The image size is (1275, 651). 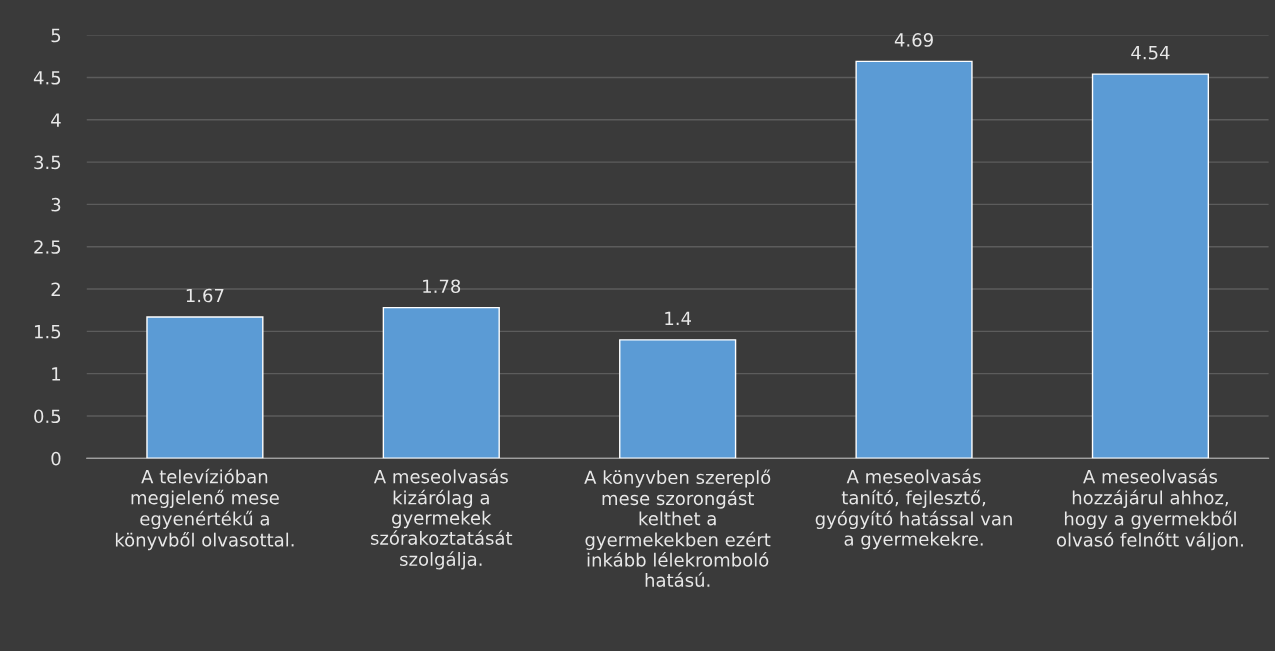 I want to click on x-tick-label: A meseolvasás tanító, fejlesztő, gyógyító hatással van a gyermekekre., so click(x=913, y=509).